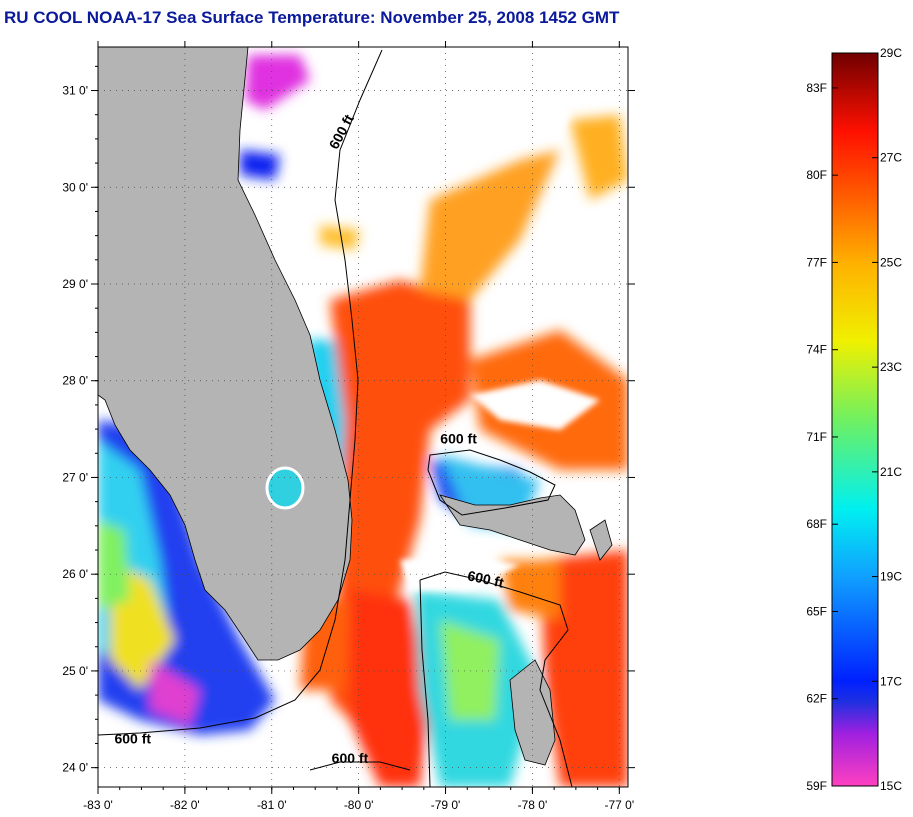 This screenshot has width=913, height=817. What do you see at coordinates (816, 524) in the screenshot?
I see `colorbar-fahrenheit-label: 68F` at bounding box center [816, 524].